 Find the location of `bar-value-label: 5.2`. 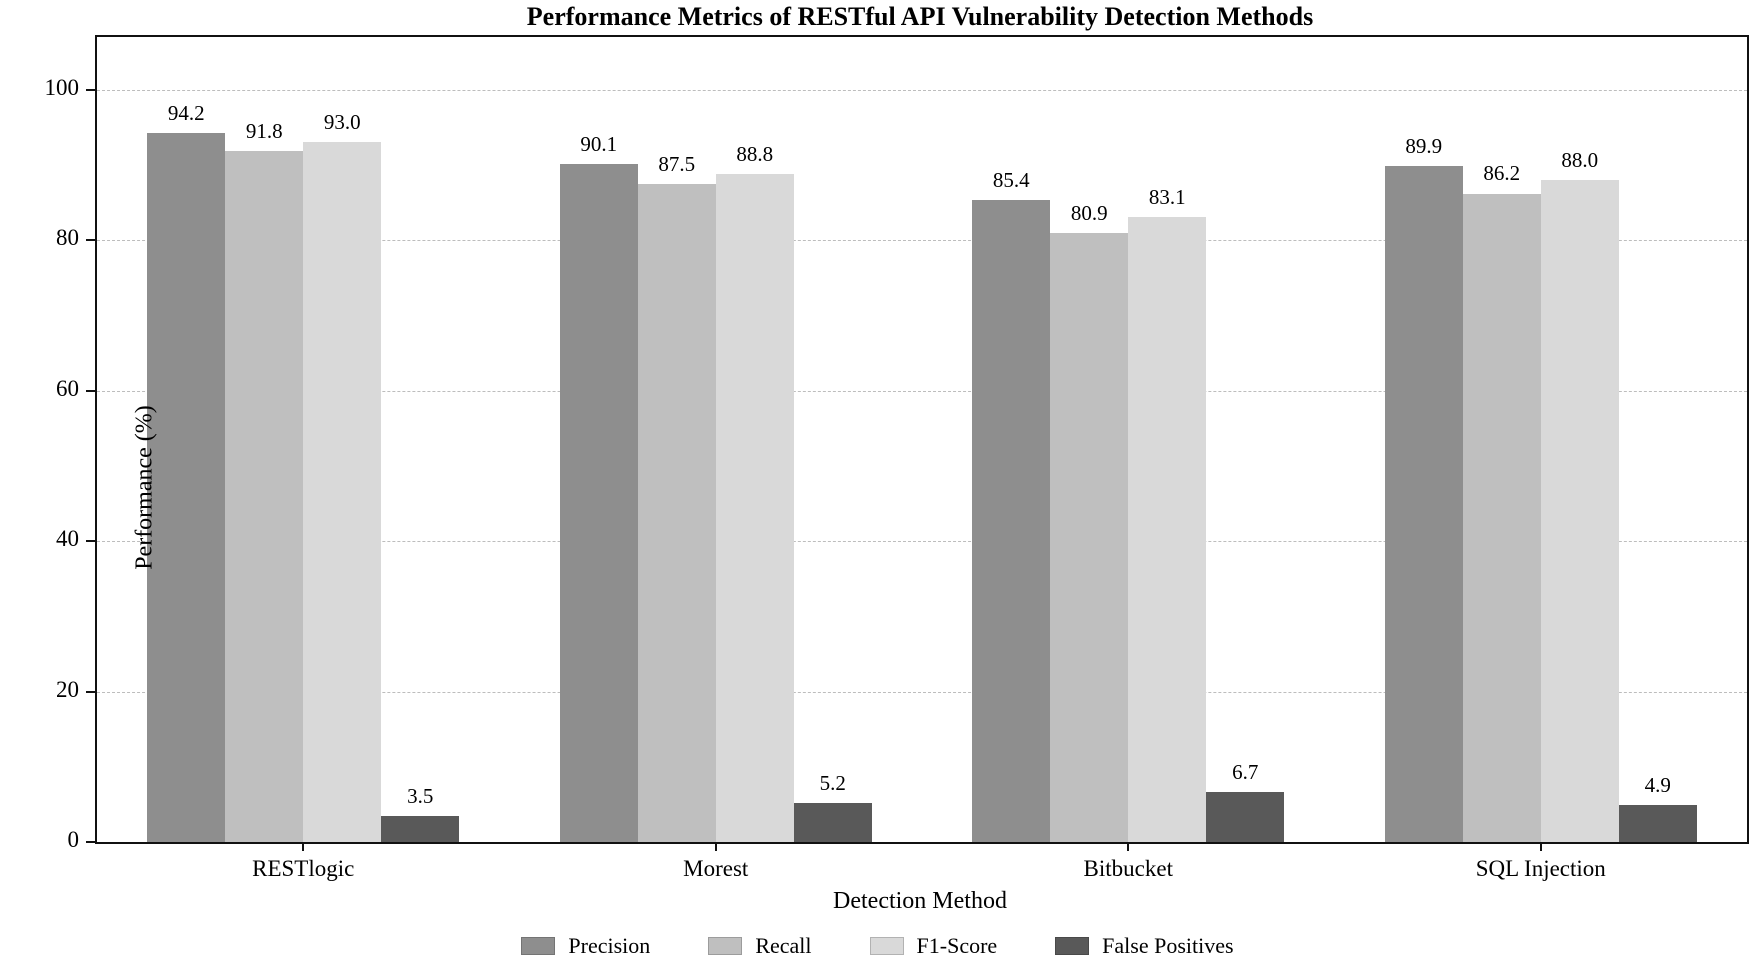

bar-value-label: 5.2 is located at coordinates (832, 782).